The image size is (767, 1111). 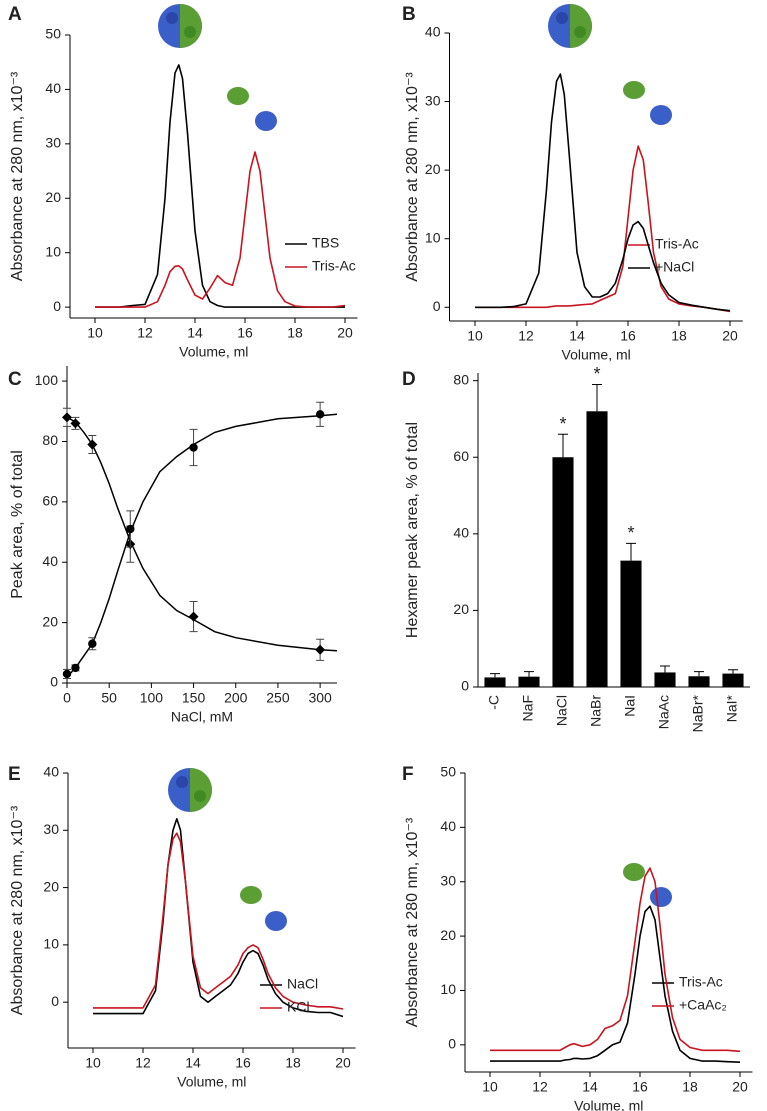 What do you see at coordinates (152, 698) in the screenshot?
I see `x-tick-label: 100` at bounding box center [152, 698].